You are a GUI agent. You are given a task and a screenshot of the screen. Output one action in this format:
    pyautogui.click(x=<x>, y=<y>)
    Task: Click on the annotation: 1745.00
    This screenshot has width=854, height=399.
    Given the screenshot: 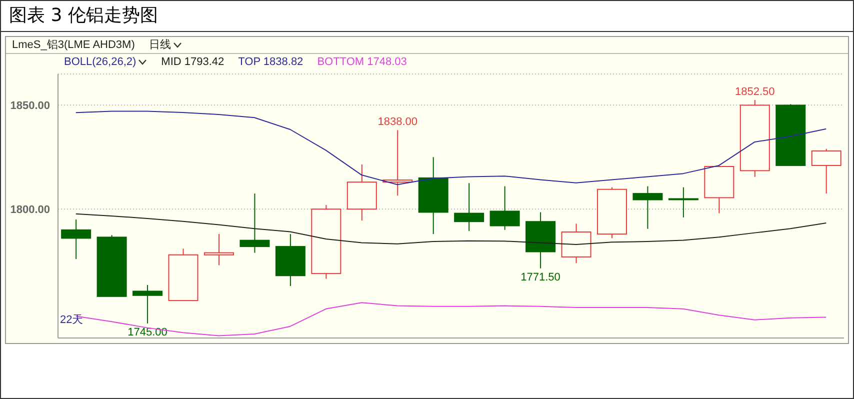 What is the action you would take?
    pyautogui.click(x=148, y=332)
    